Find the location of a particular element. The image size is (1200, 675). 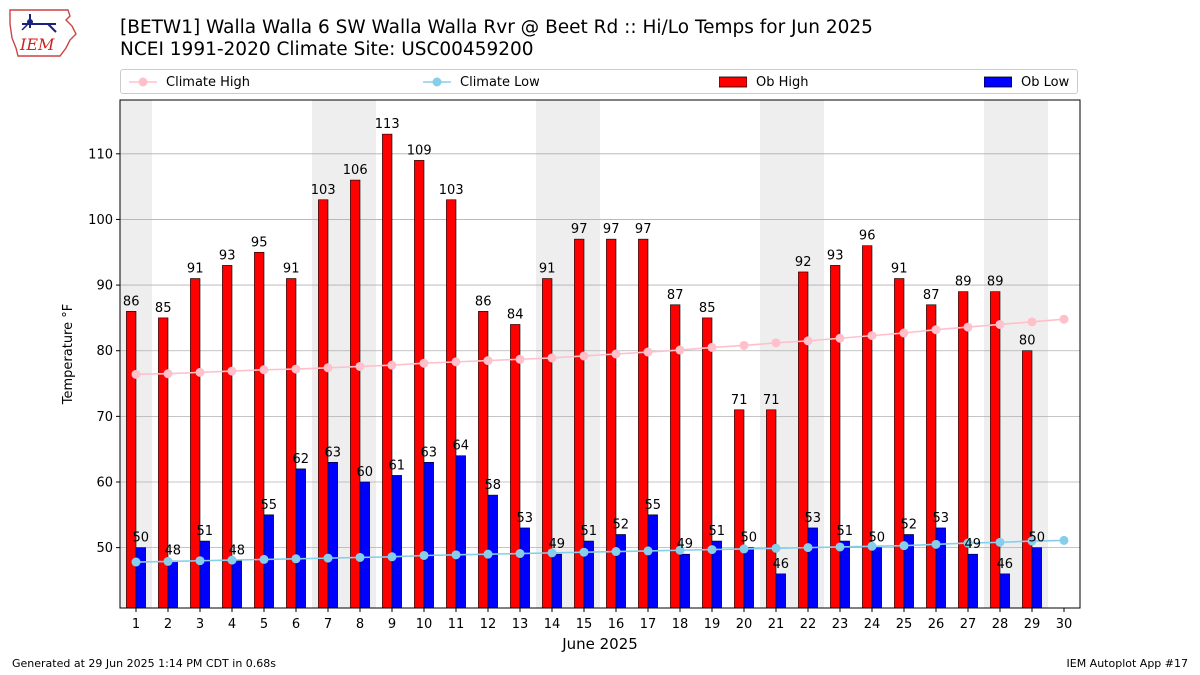

label-ob-high: 106 is located at coordinates (355, 170).